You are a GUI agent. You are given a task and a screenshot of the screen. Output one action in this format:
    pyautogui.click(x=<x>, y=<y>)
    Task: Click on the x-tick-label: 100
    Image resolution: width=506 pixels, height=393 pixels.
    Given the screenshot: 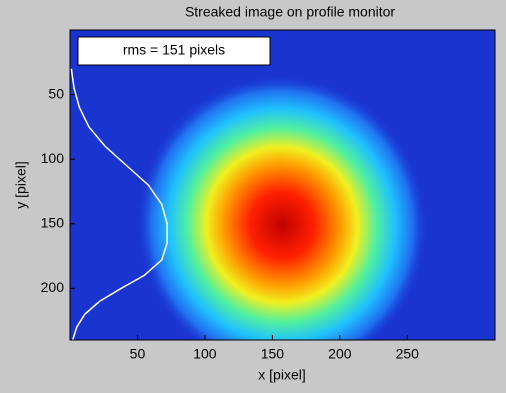 What is the action you would take?
    pyautogui.click(x=205, y=354)
    